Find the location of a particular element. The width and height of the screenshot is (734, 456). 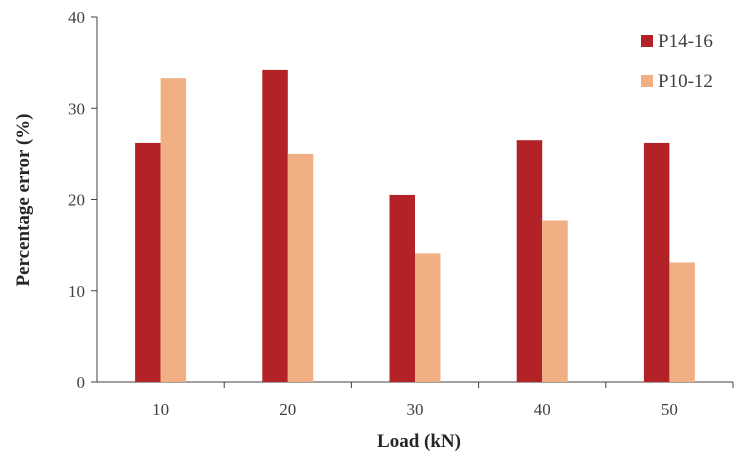

x-tick-label: 20 is located at coordinates (287, 409).